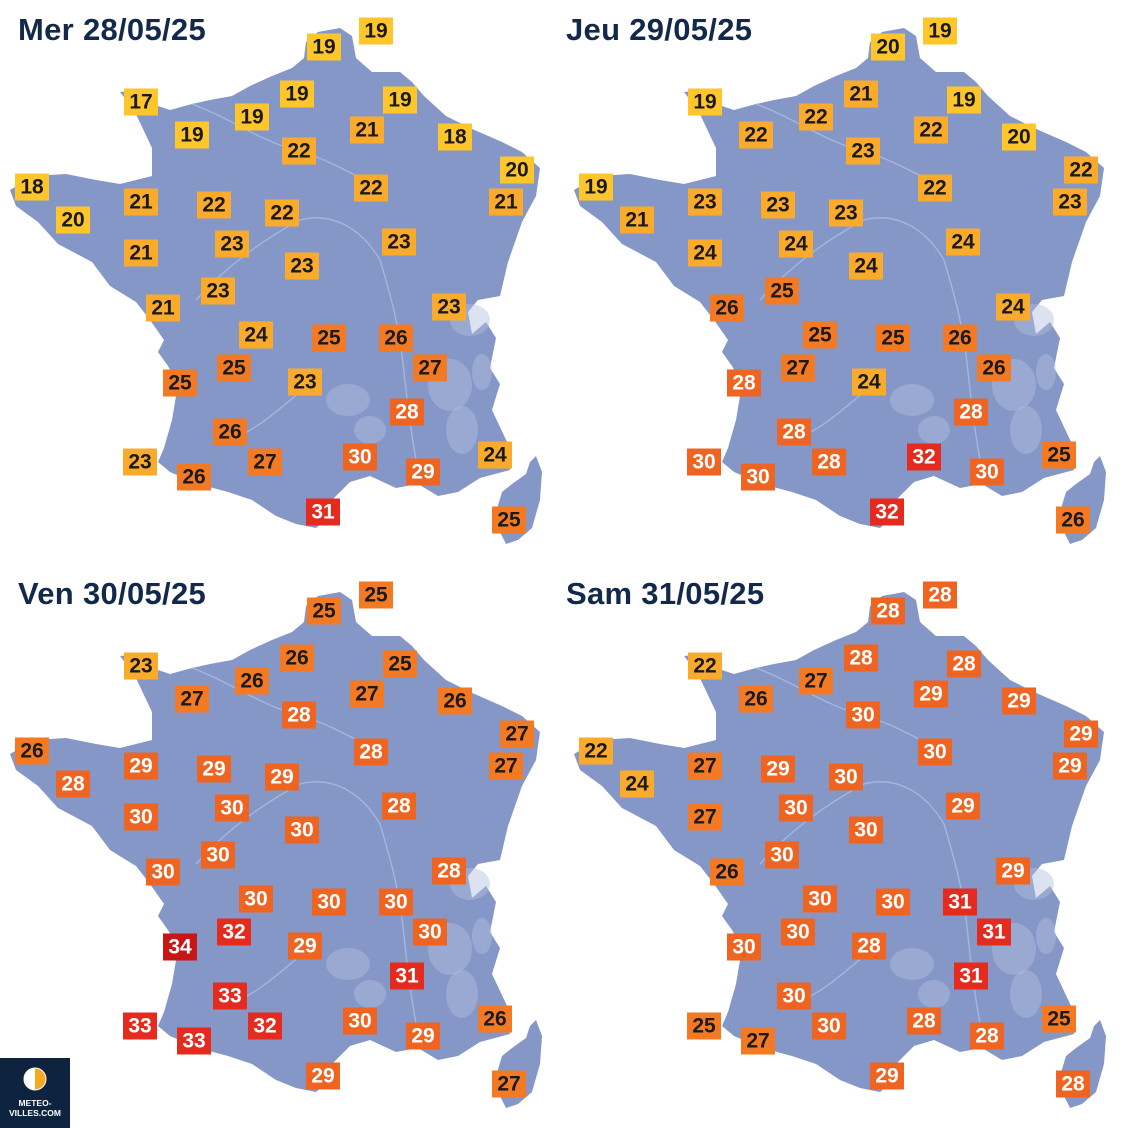 The image size is (1128, 1128). Describe the element at coordinates (35, 1103) in the screenshot. I see `logo-line-1: METEO-` at that location.